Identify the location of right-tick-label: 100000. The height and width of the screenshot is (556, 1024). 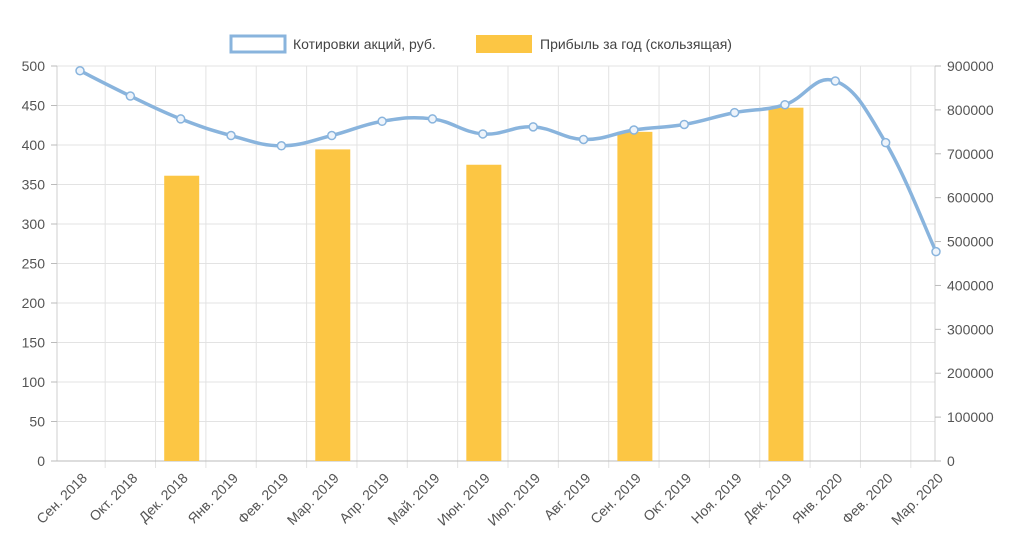
(970, 417).